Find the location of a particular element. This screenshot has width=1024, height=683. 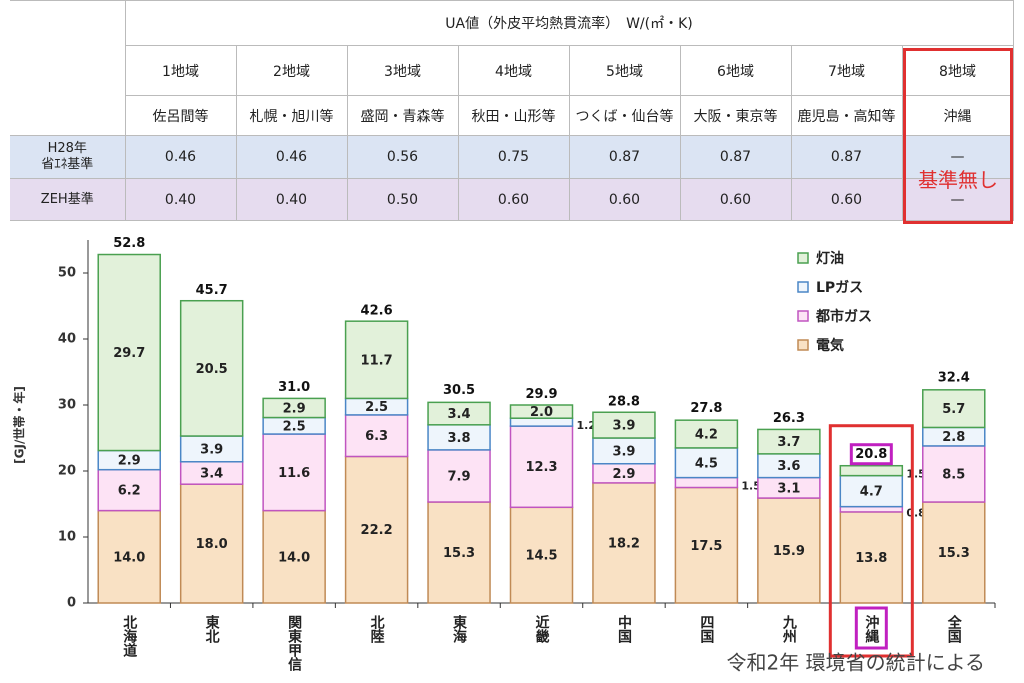

total-label: 32.4 is located at coordinates (954, 378).